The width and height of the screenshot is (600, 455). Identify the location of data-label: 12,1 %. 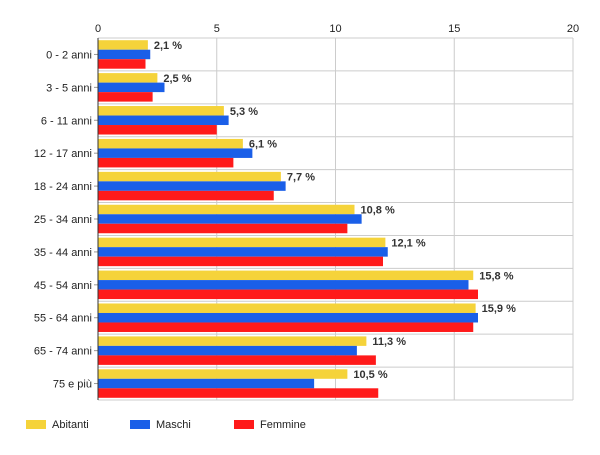
(408, 243).